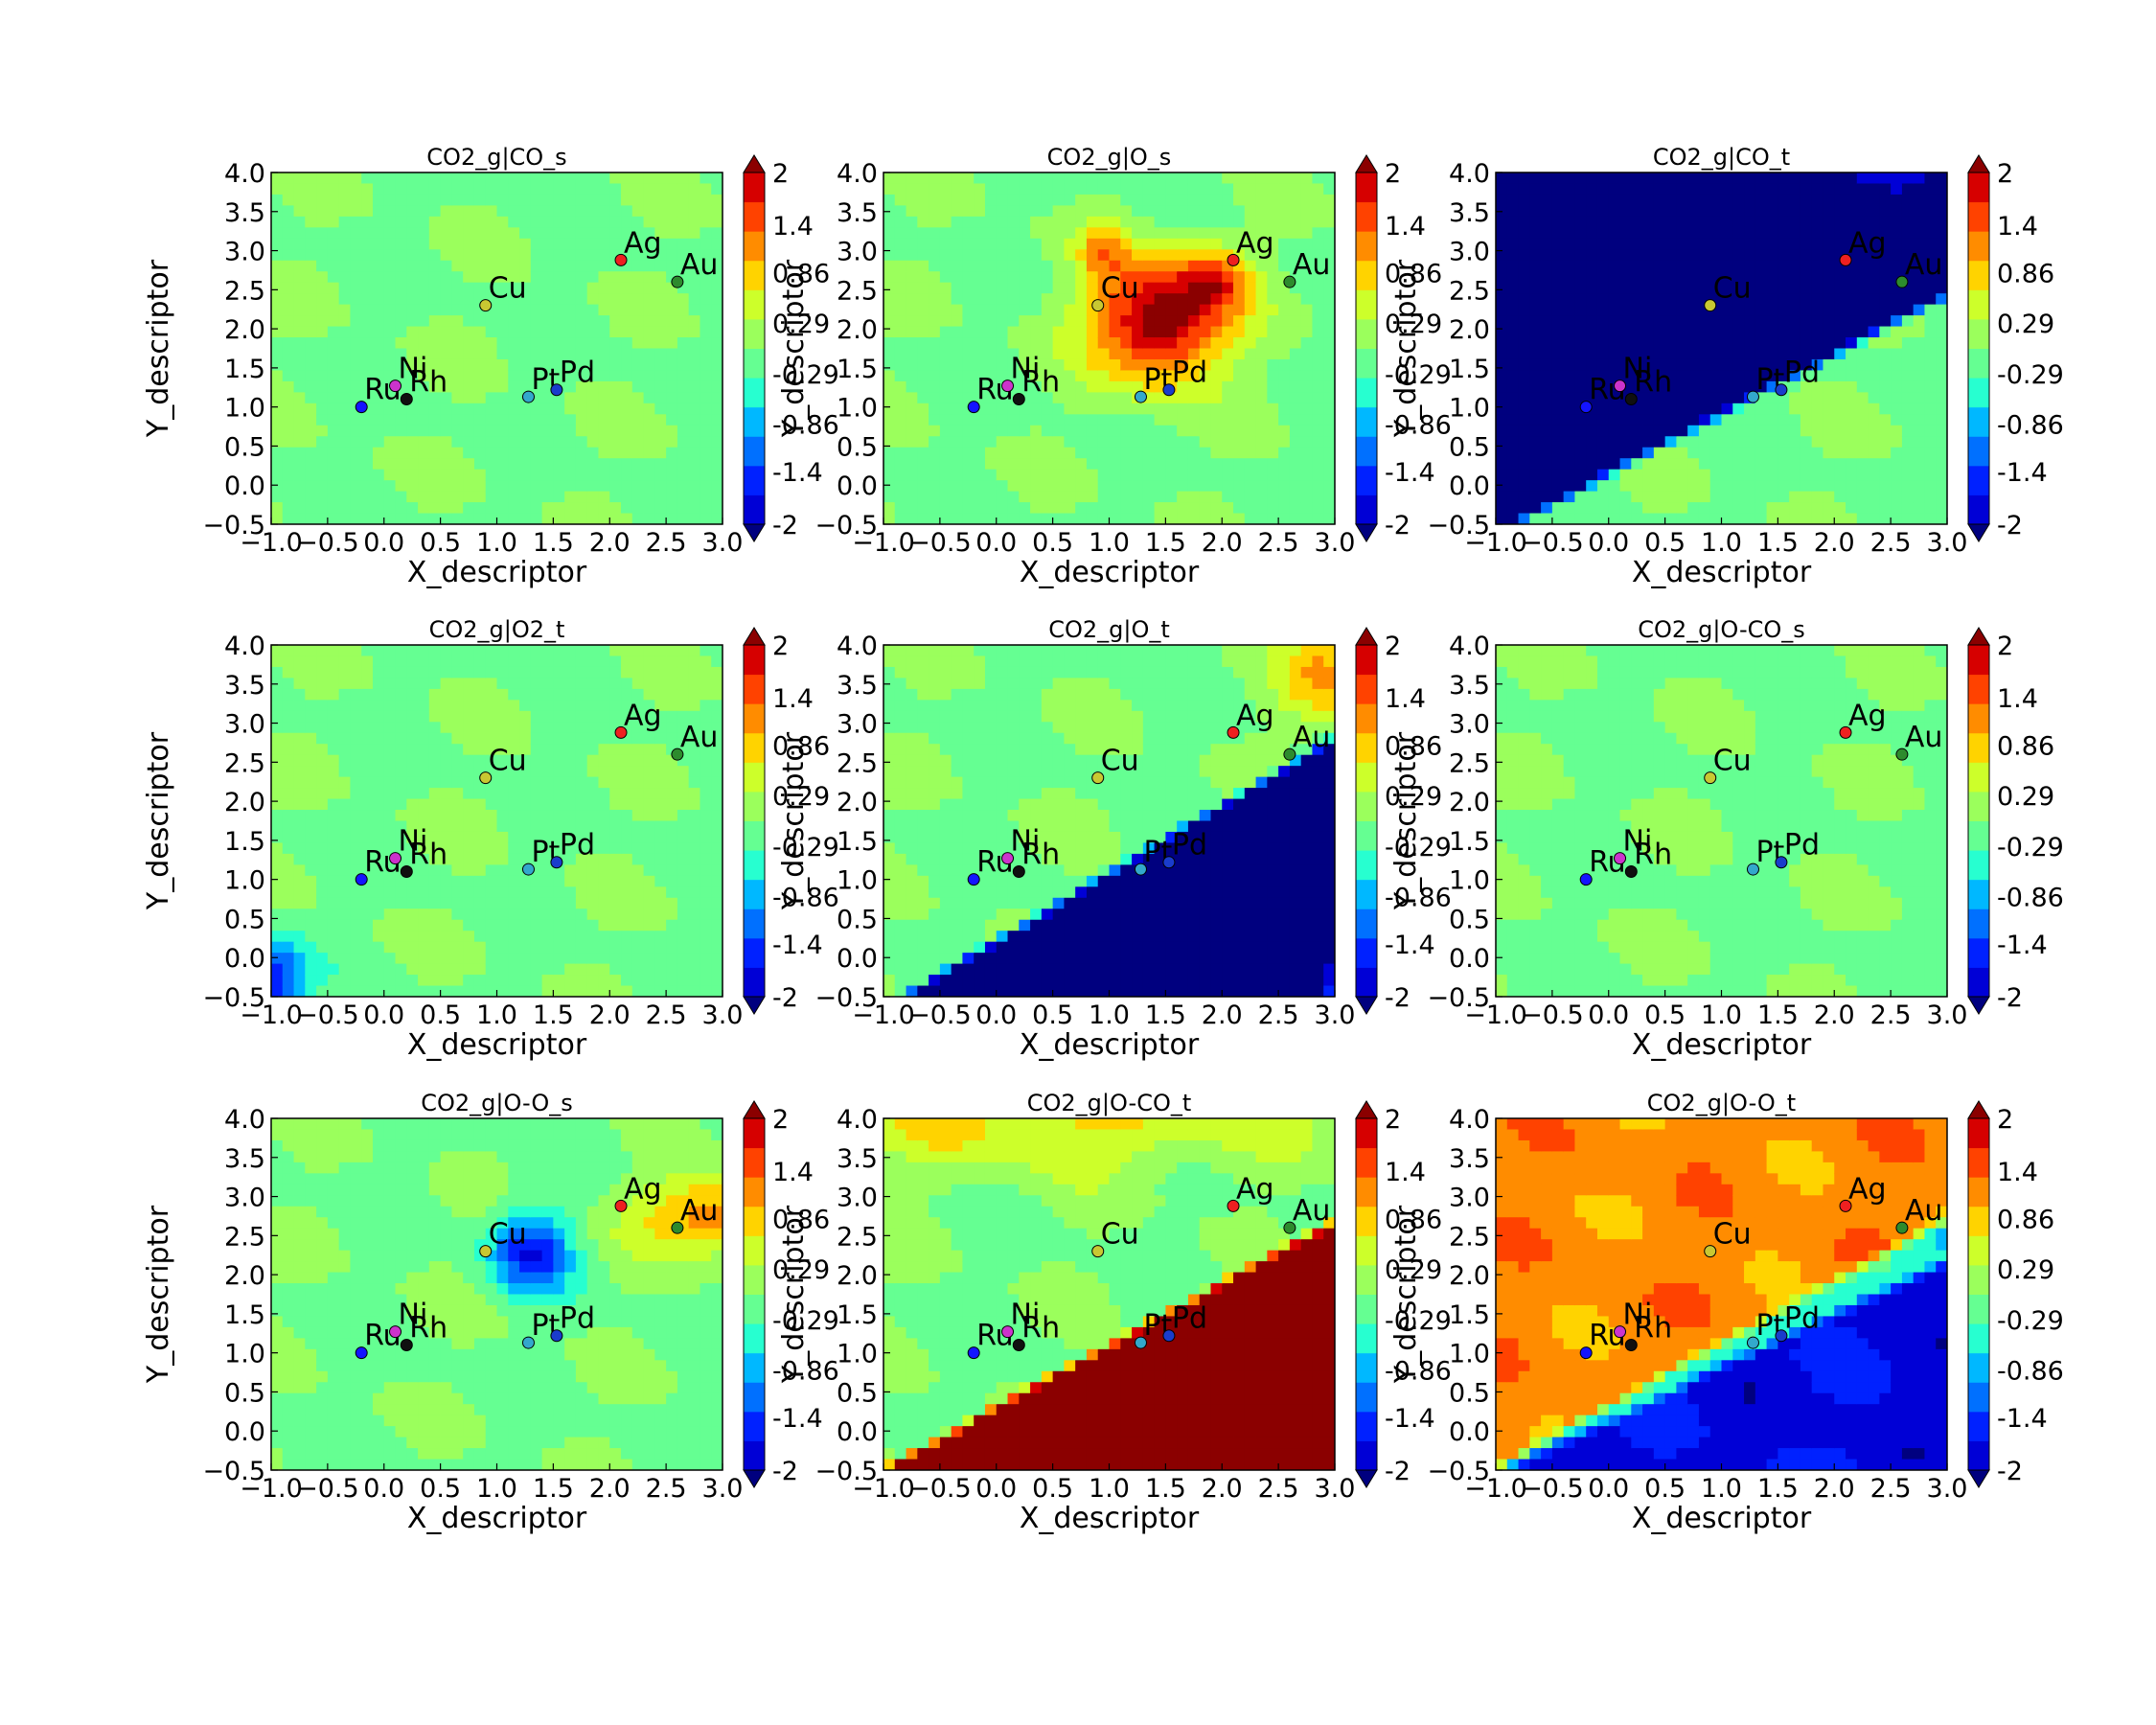 Image resolution: width=2156 pixels, height=1725 pixels. I want to click on contour-field, so click(497, 348).